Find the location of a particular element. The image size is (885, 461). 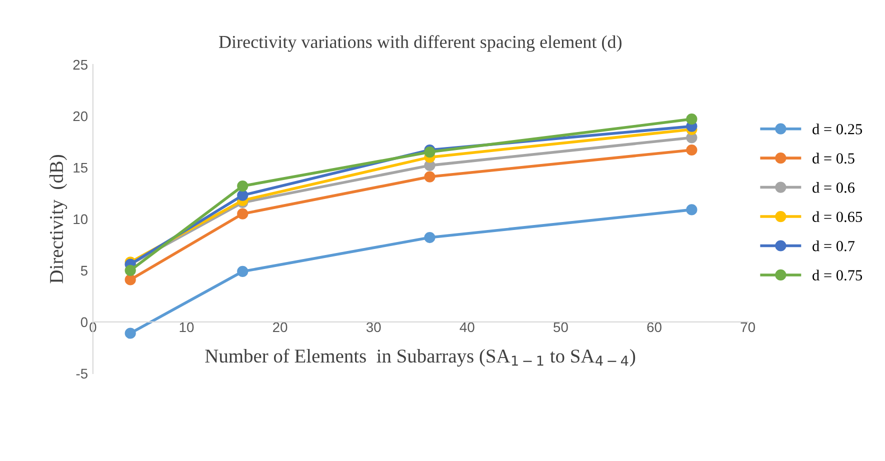

y-axis-title: Directivity (dB) is located at coordinates (58, 219).